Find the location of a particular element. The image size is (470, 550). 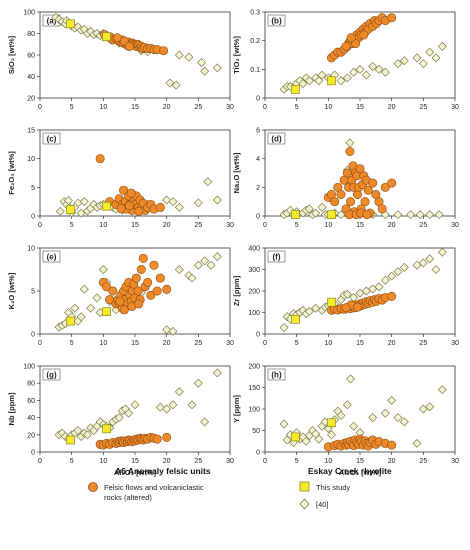

legend-a6-title: A6 Anomaly felsic units is located at coordinates (163, 471).